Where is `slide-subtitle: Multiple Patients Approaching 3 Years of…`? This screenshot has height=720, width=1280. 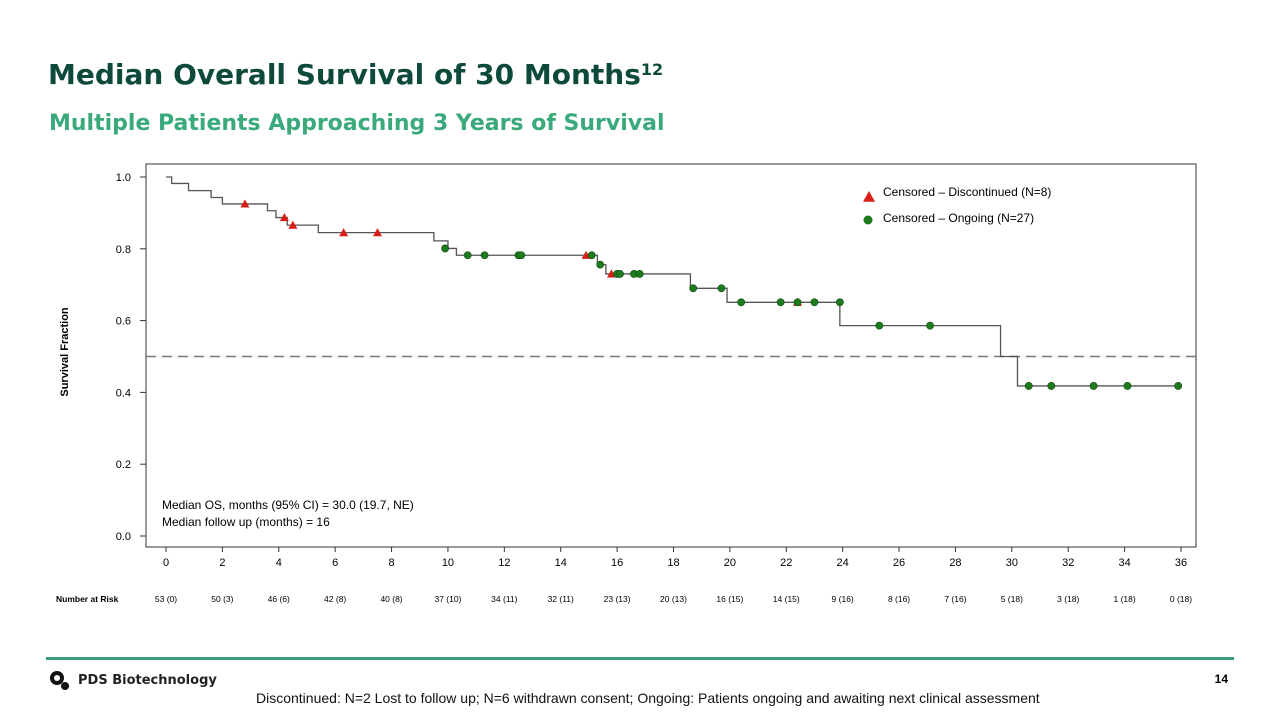 slide-subtitle: Multiple Patients Approaching 3 Years of… is located at coordinates (357, 123).